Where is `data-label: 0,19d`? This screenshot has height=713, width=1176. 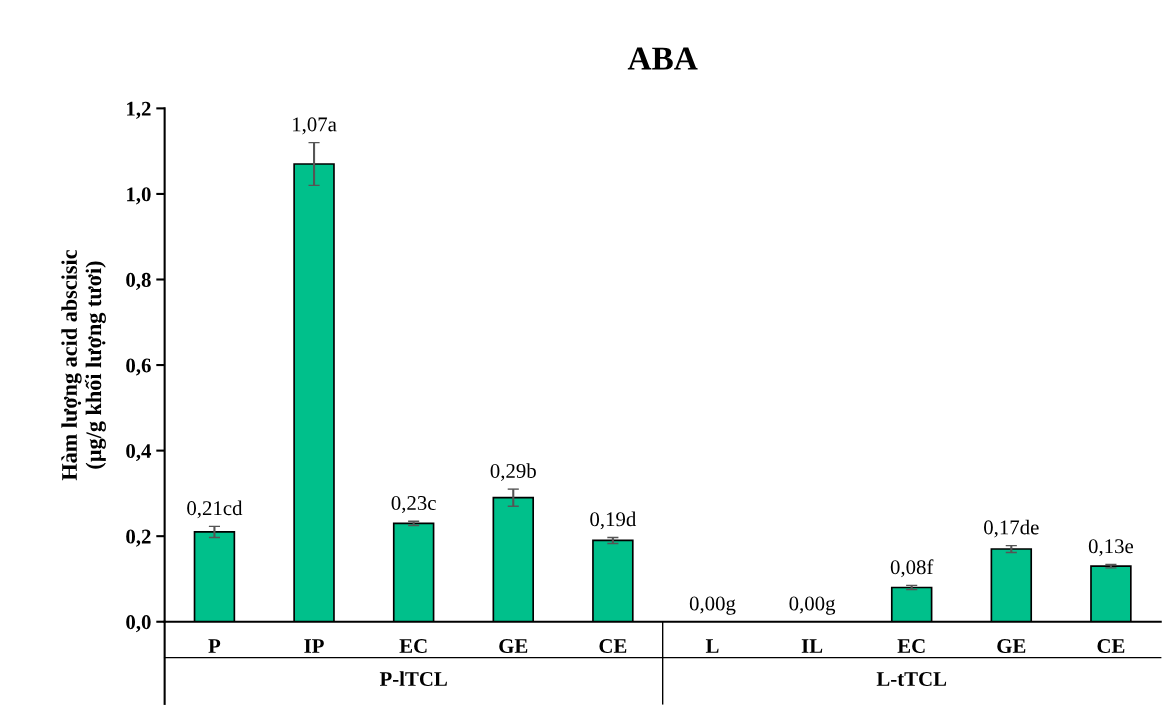 data-label: 0,19d is located at coordinates (613, 520).